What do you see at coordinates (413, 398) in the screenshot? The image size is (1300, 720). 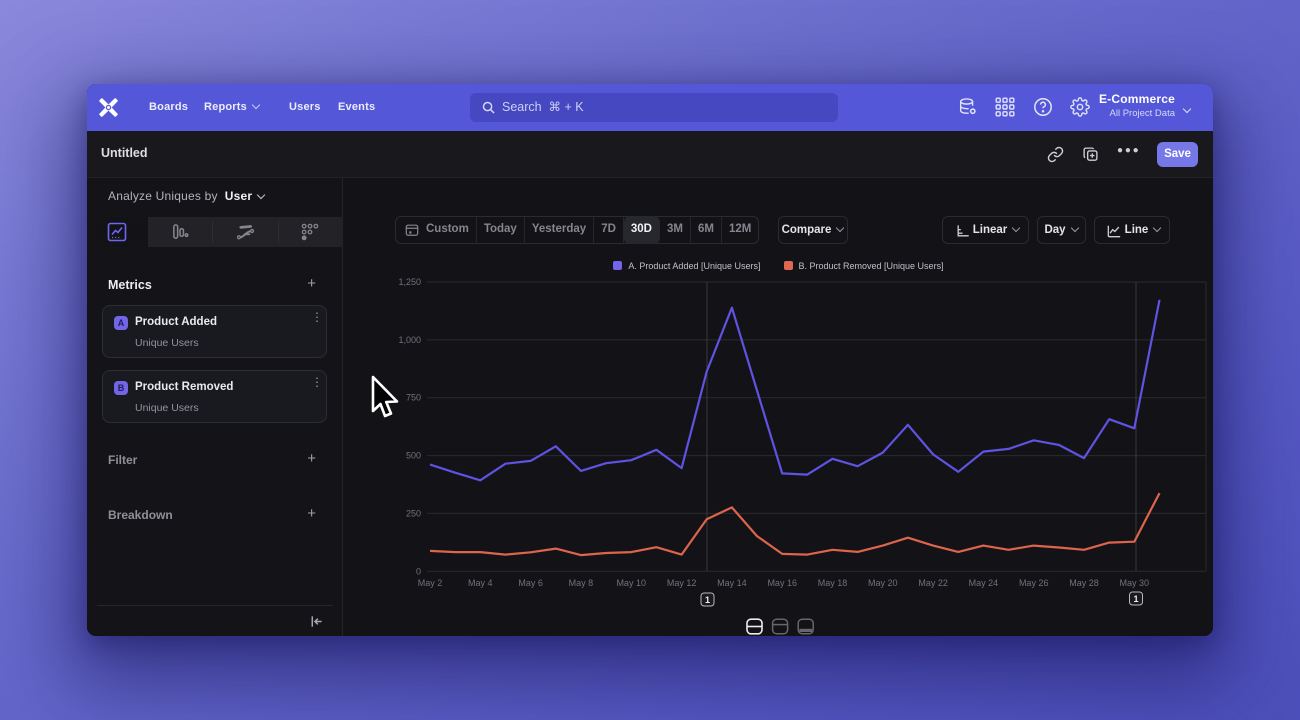 I see `svg-text: 750` at bounding box center [413, 398].